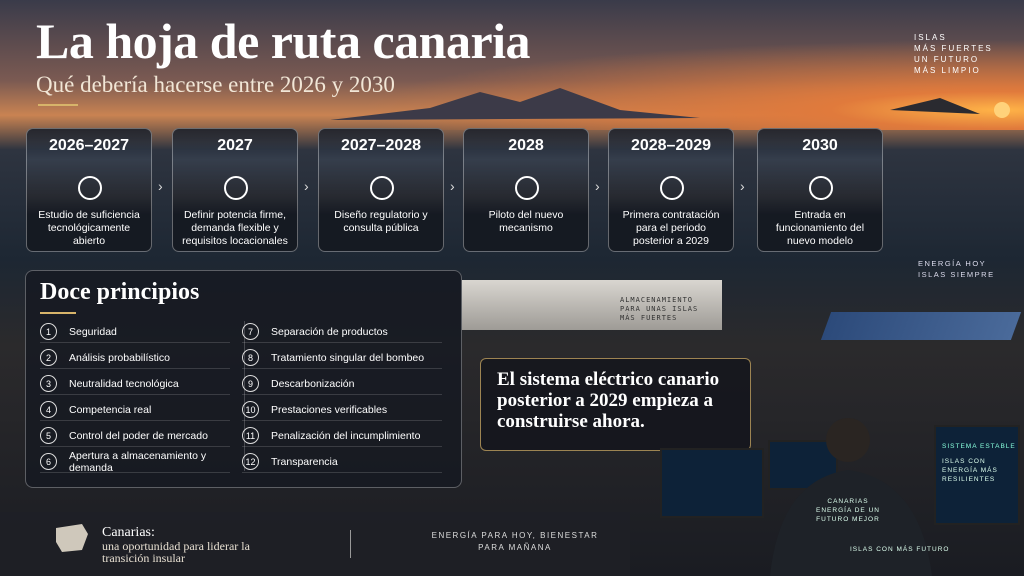 This screenshot has height=576, width=1024. What do you see at coordinates (244, 396) in the screenshot?
I see `divider` at bounding box center [244, 396].